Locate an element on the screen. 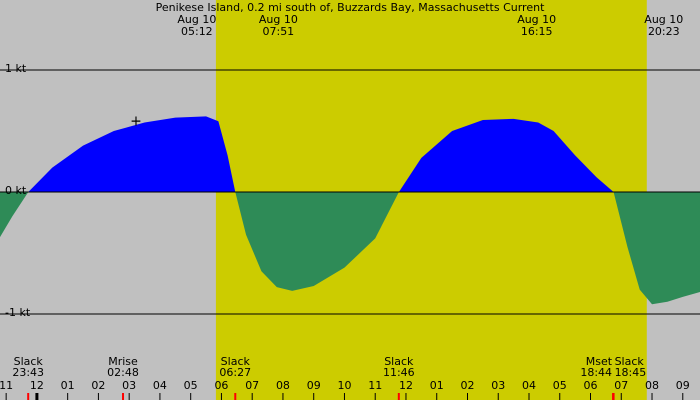 This screenshot has width=700, height=400. event-name: Mset is located at coordinates (599, 361).